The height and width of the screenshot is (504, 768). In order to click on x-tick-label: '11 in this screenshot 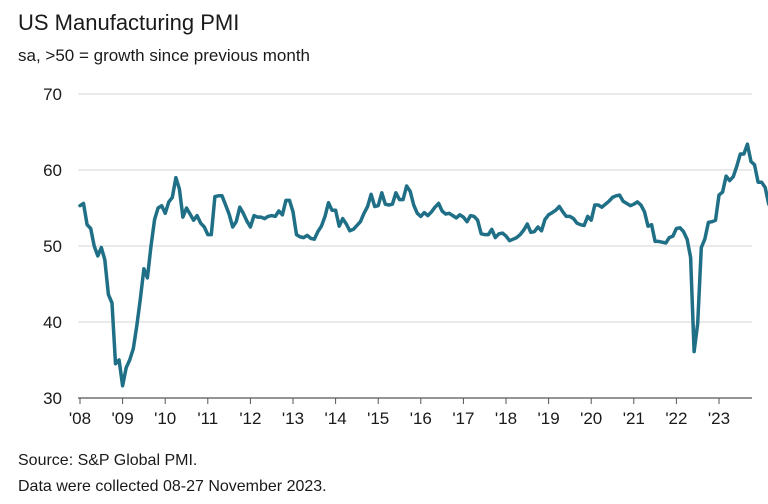, I will do `click(207, 418)`.